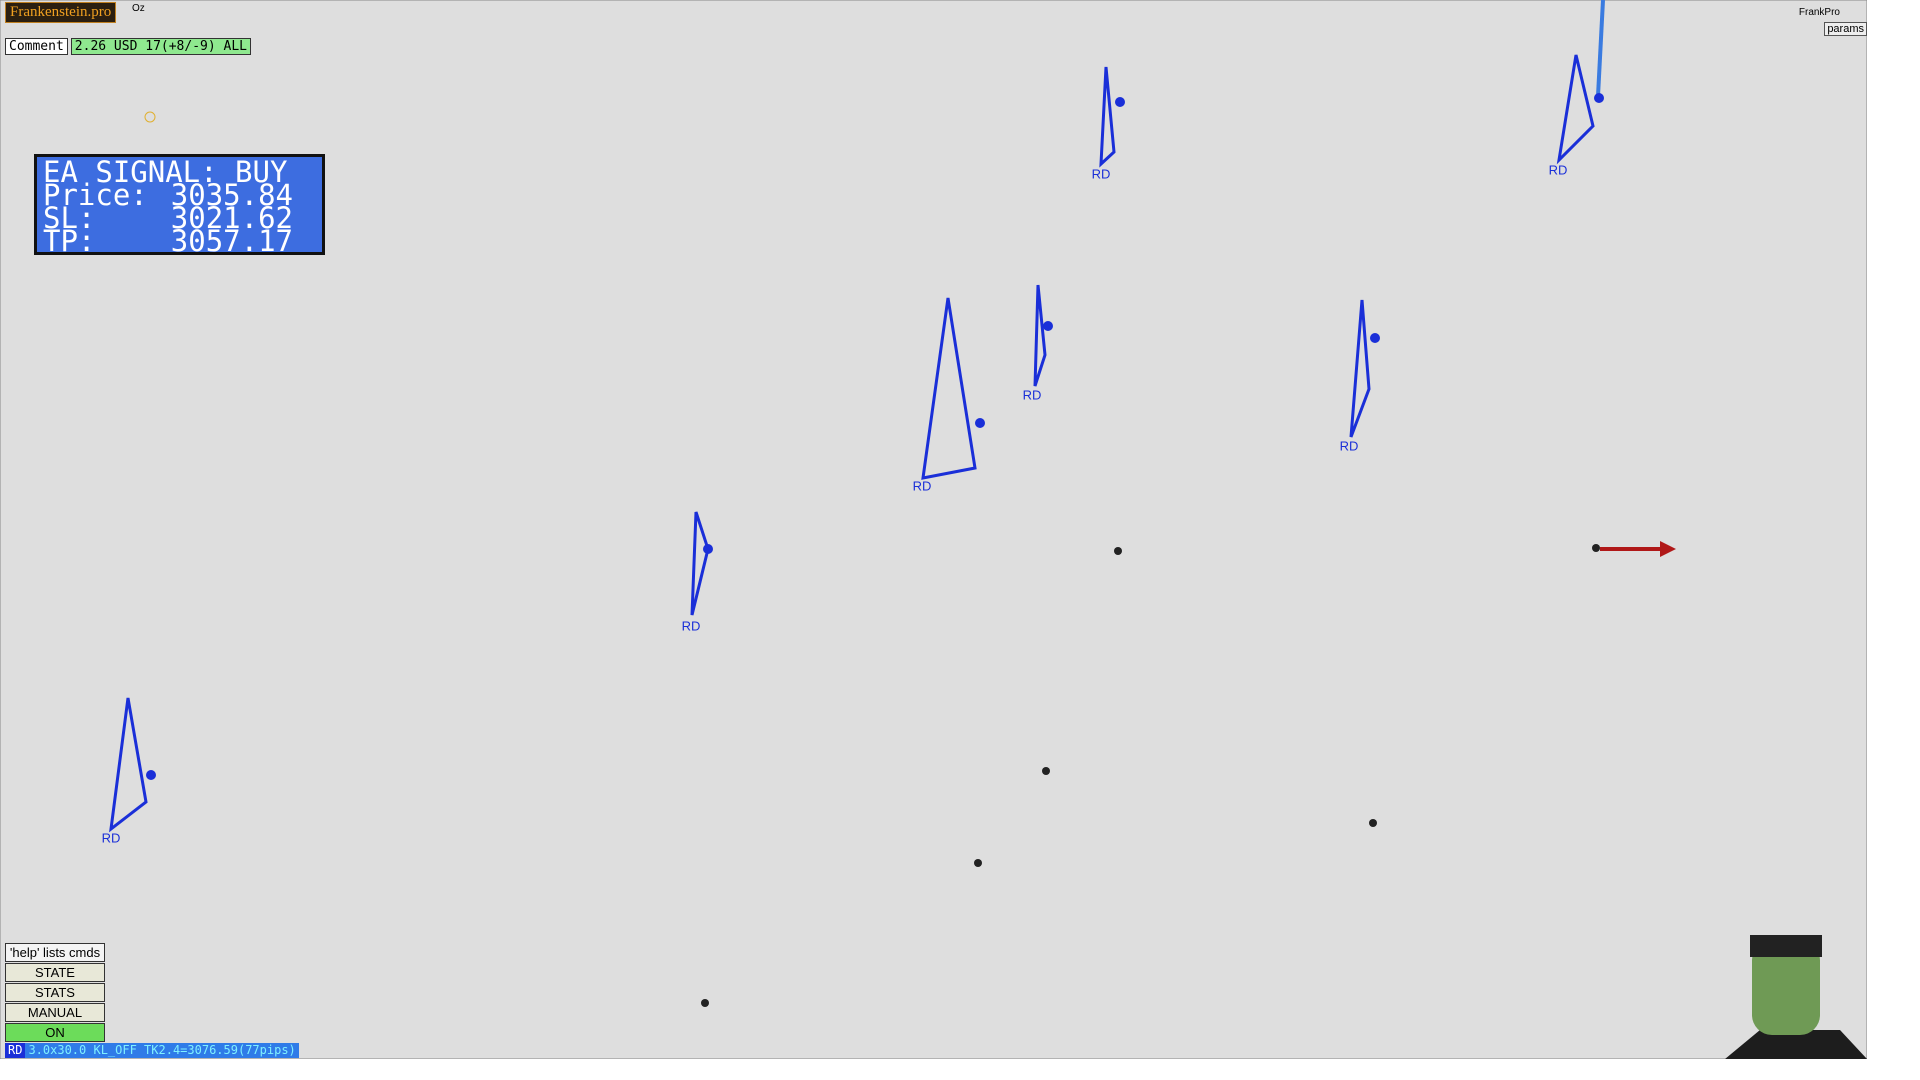 This screenshot has width=1920, height=1080. Describe the element at coordinates (1845, 29) in the screenshot. I see `params-button: params` at that location.